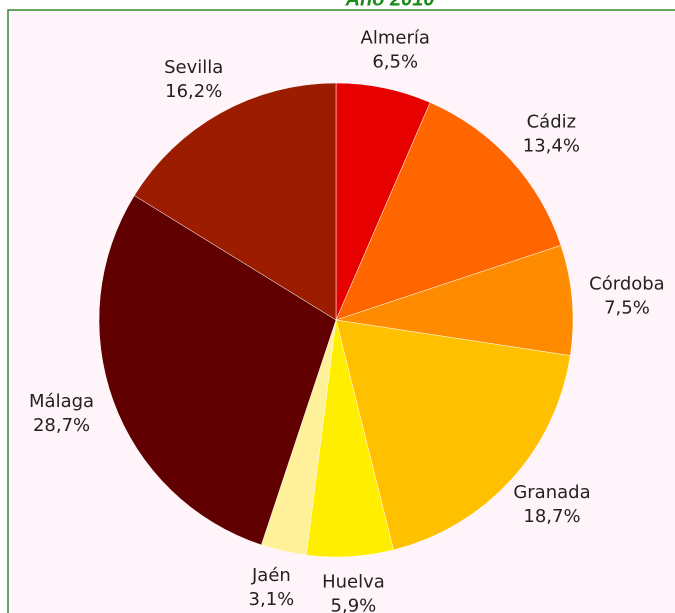 The height and width of the screenshot is (613, 675). What do you see at coordinates (61, 425) in the screenshot?
I see `slice-value-label: 28,7%` at bounding box center [61, 425].